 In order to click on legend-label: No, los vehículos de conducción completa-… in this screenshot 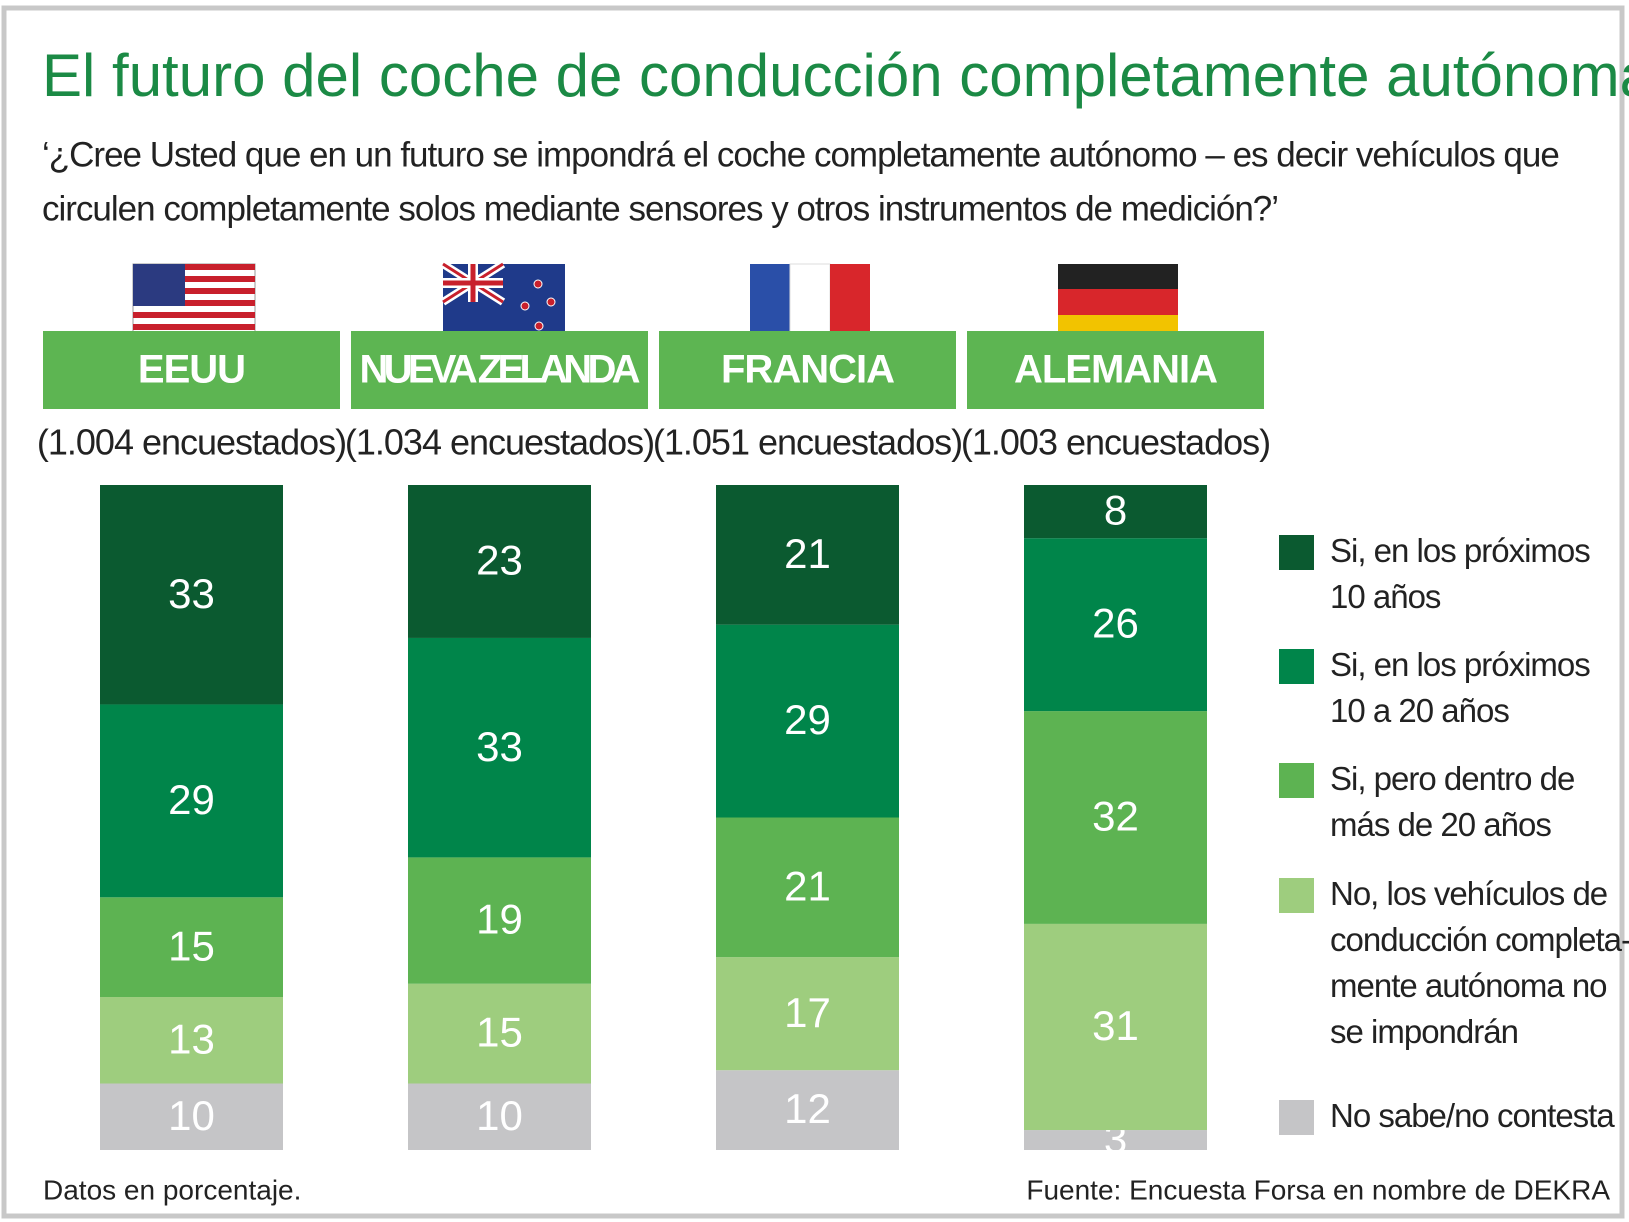, I will do `click(1479, 962)`.